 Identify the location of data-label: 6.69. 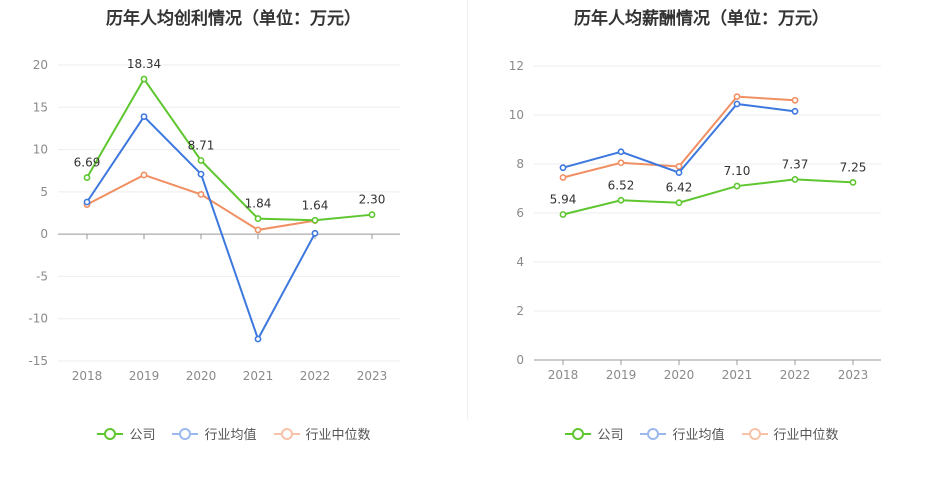
(87, 163).